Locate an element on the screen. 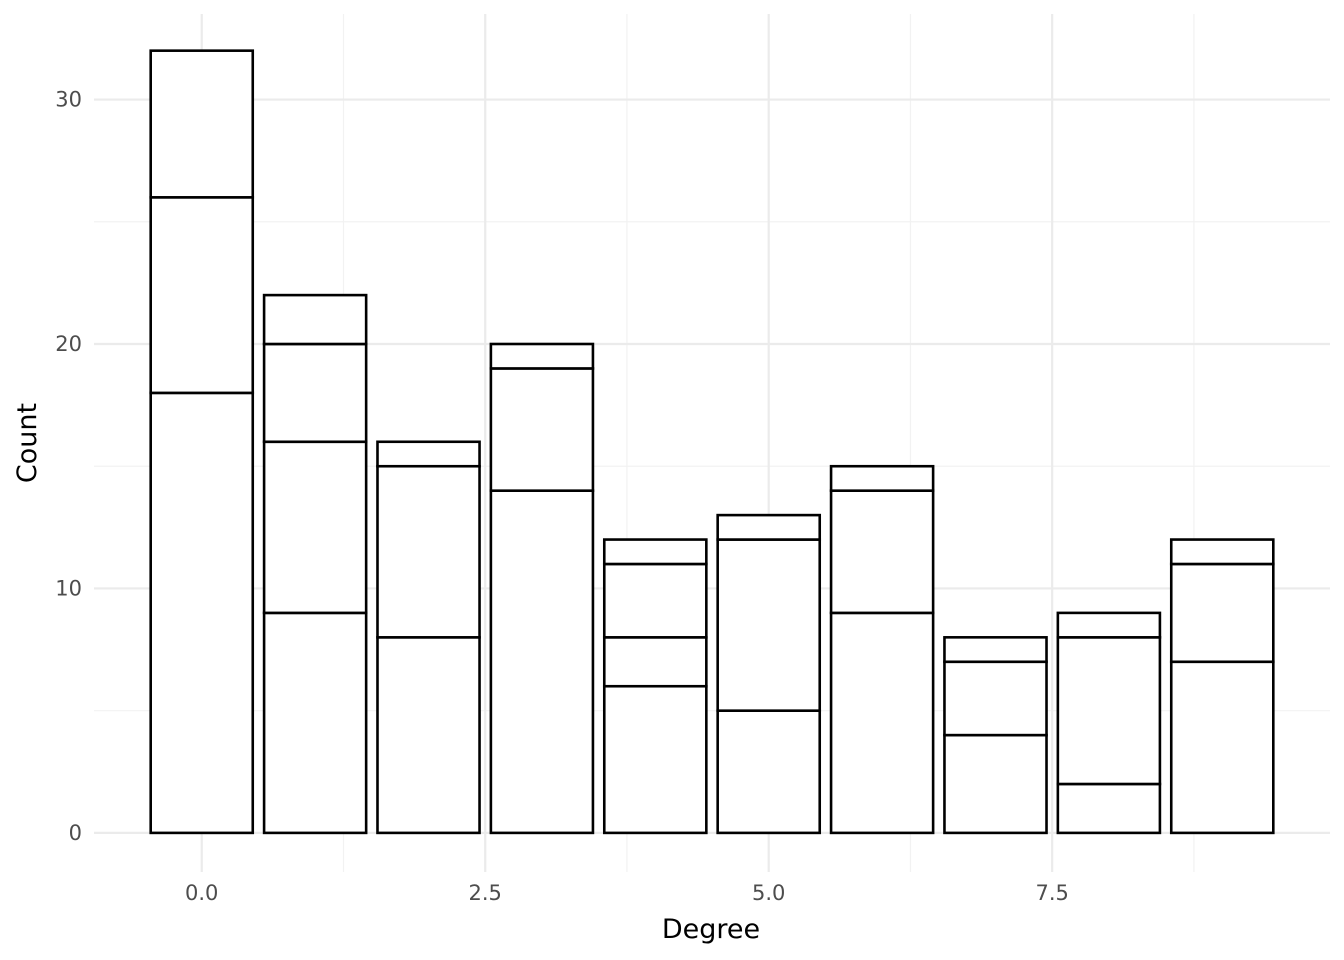  x-tick-label: 7.5 is located at coordinates (1051, 893).